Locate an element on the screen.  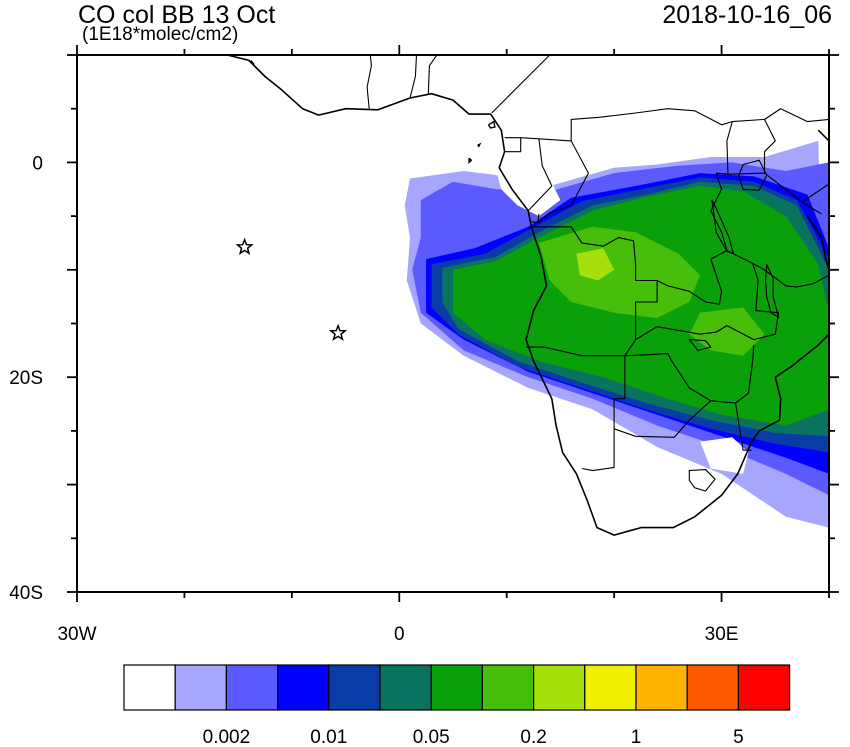
site-markers is located at coordinates (291, 289).